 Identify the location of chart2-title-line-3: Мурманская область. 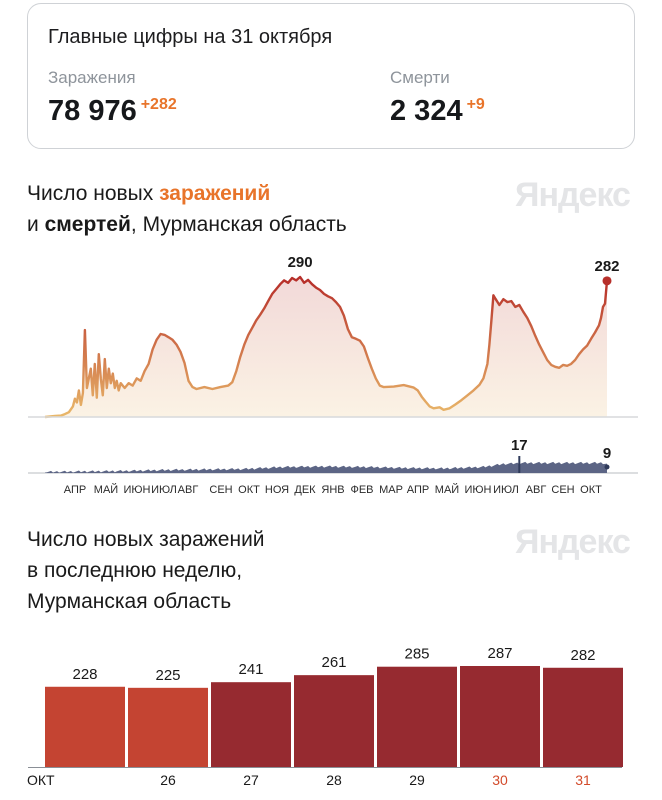
(129, 601).